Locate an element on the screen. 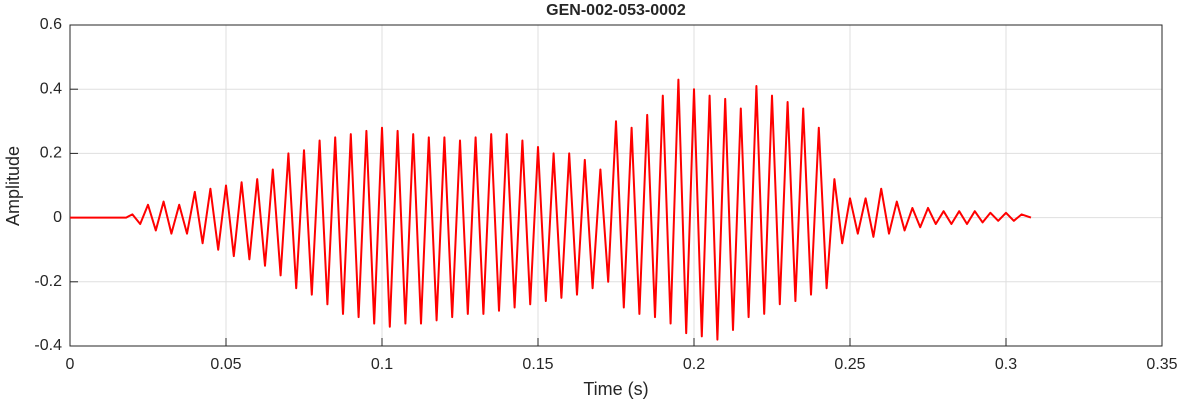 This screenshot has width=1182, height=404. y-tick-label: 0.4 is located at coordinates (51, 88).